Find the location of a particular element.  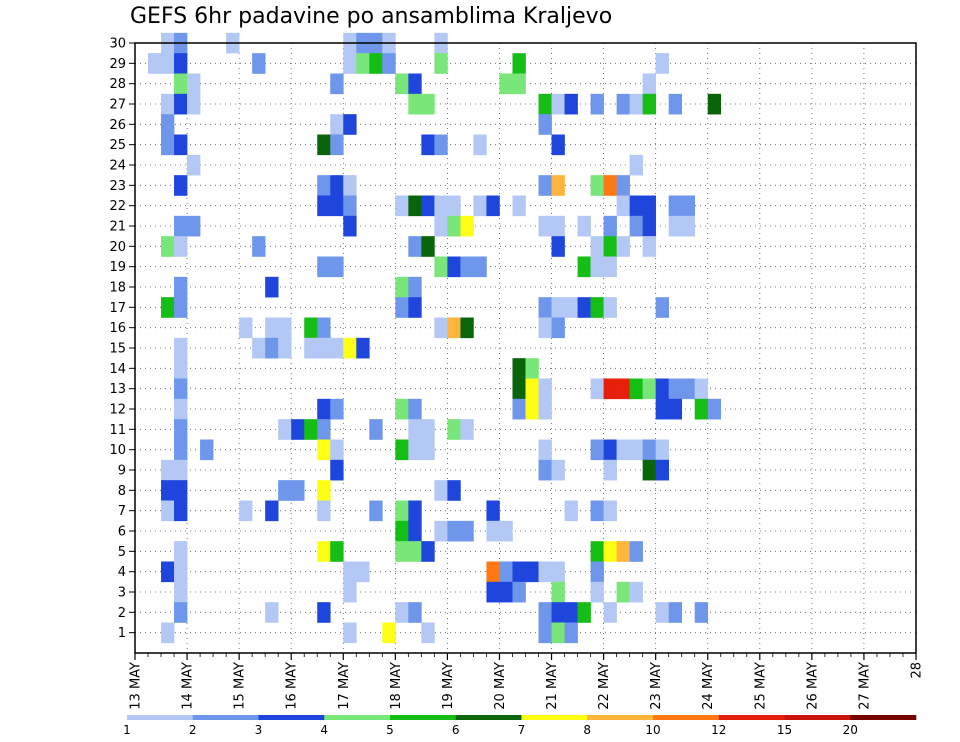

y-tick-label: 30 is located at coordinates (117, 44).